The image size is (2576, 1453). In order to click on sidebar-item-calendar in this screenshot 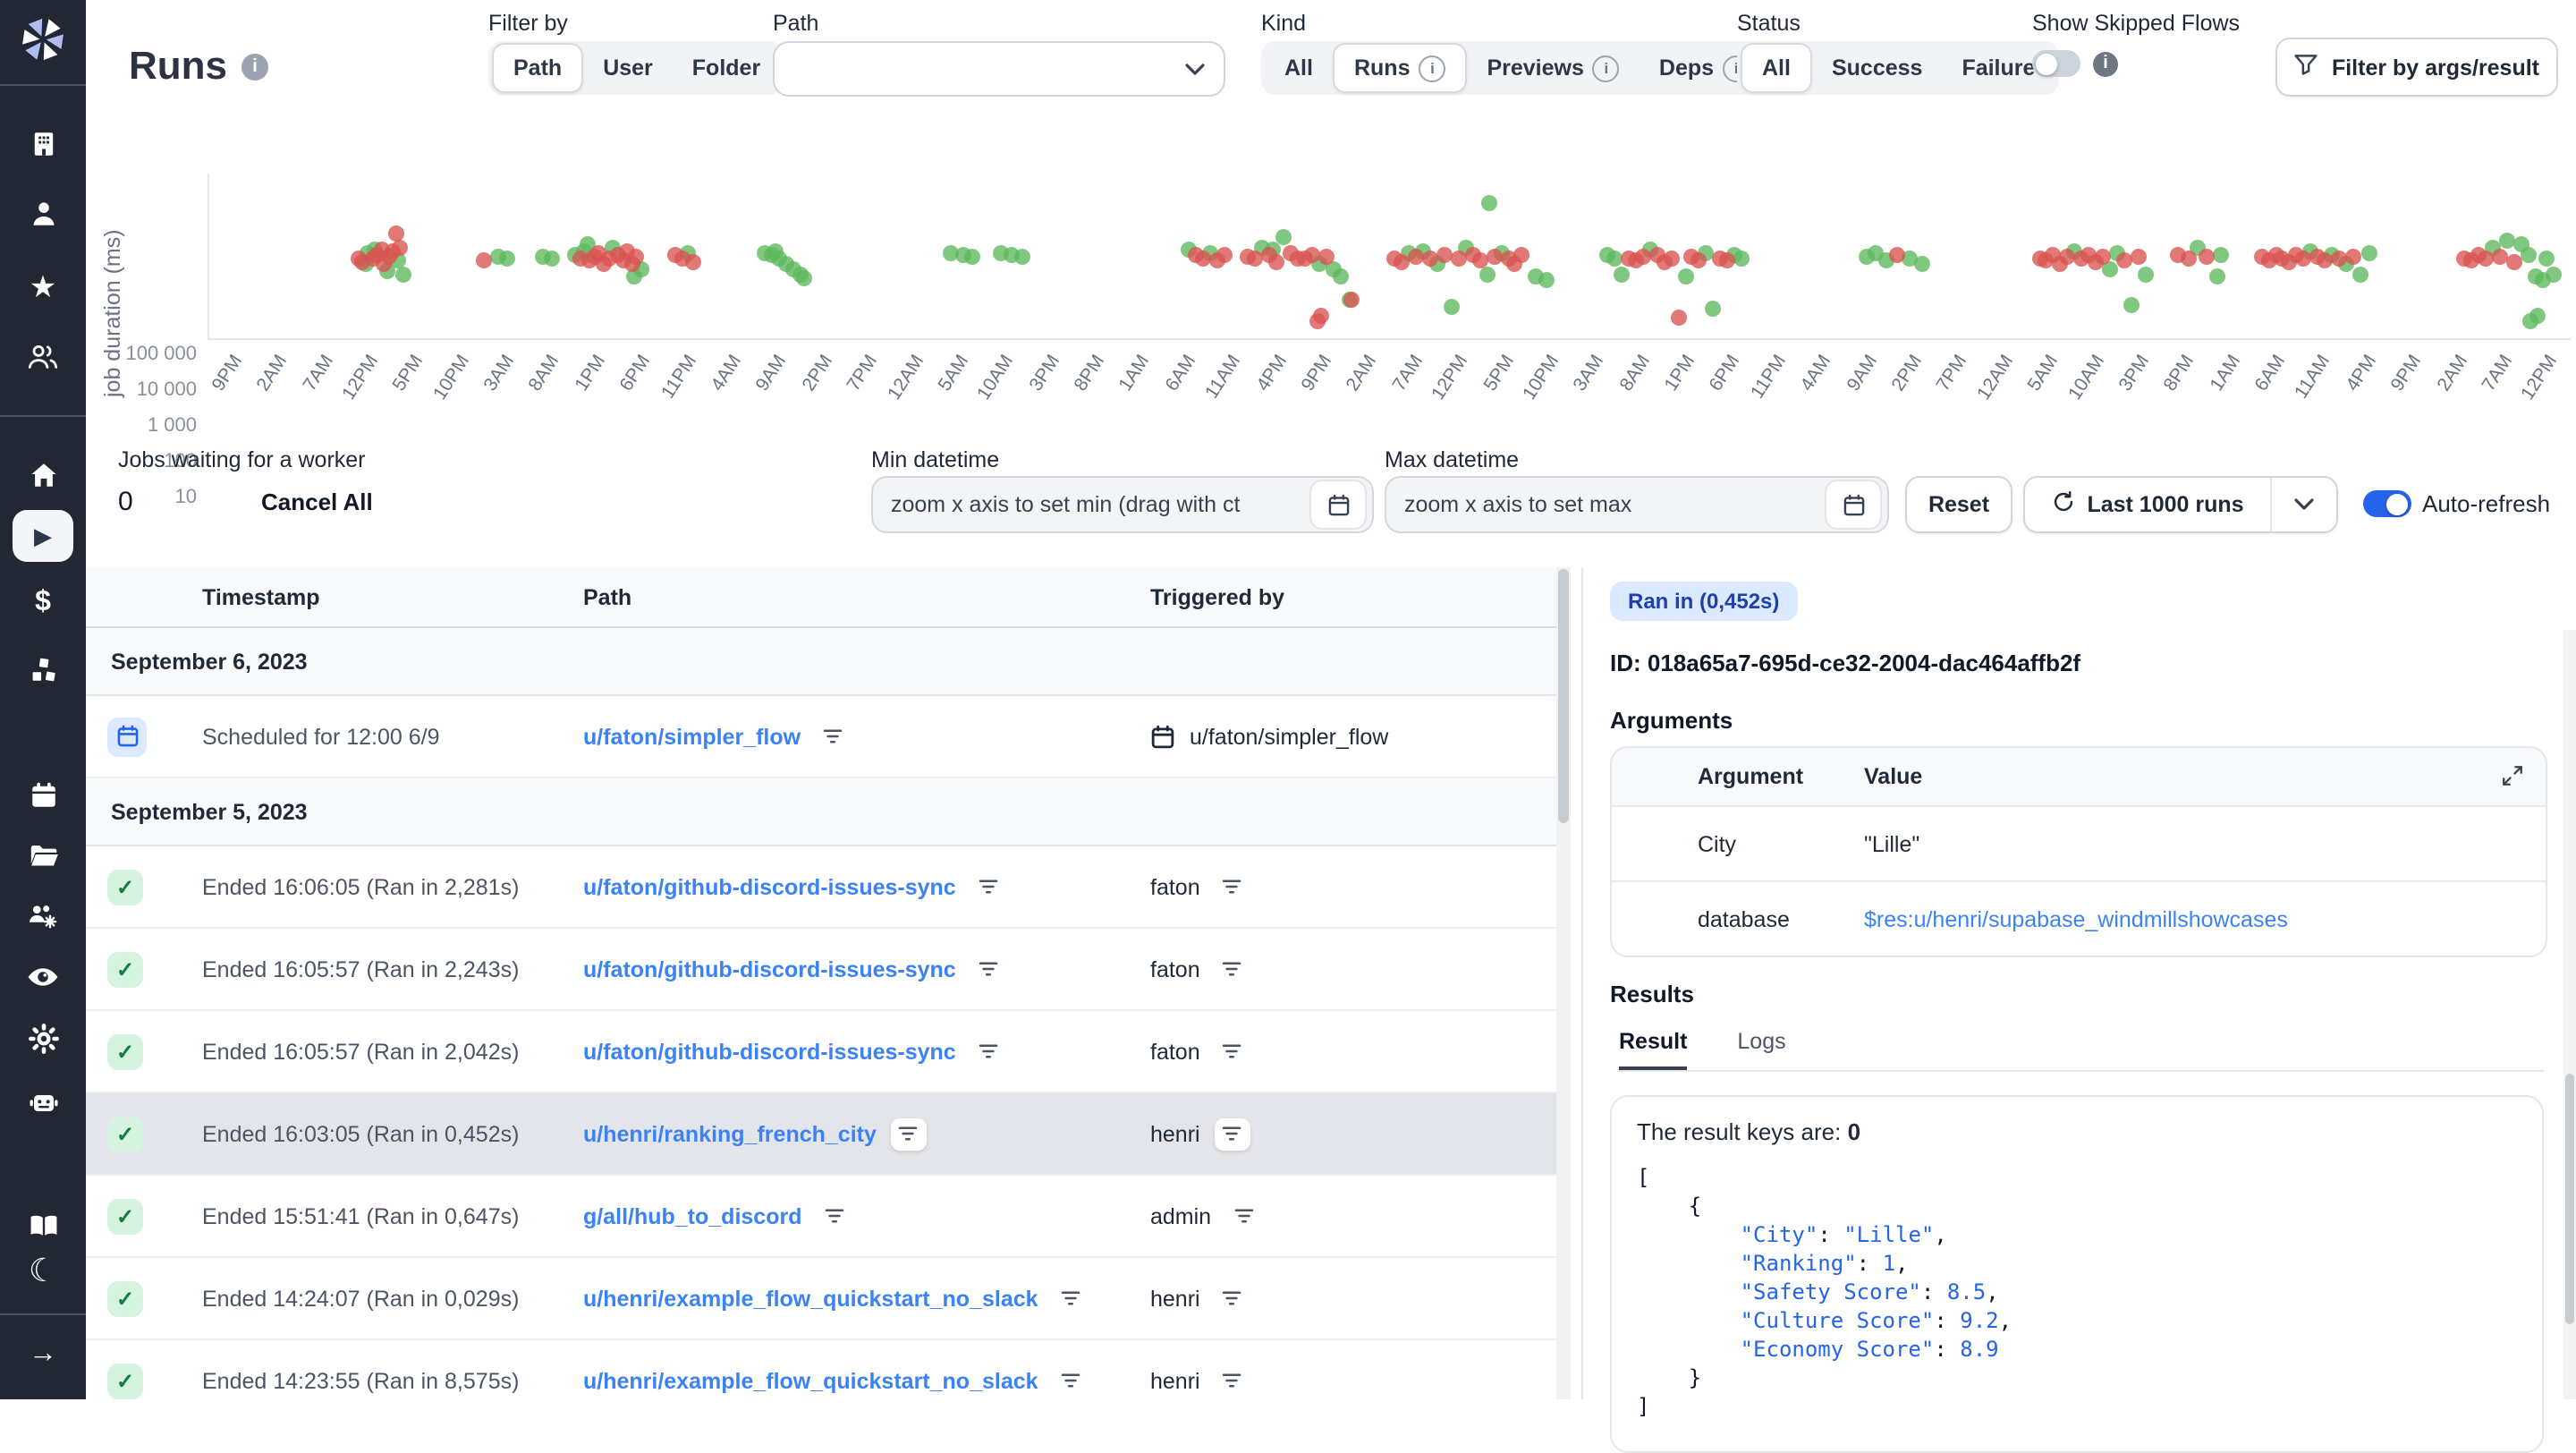, I will do `click(43, 794)`.